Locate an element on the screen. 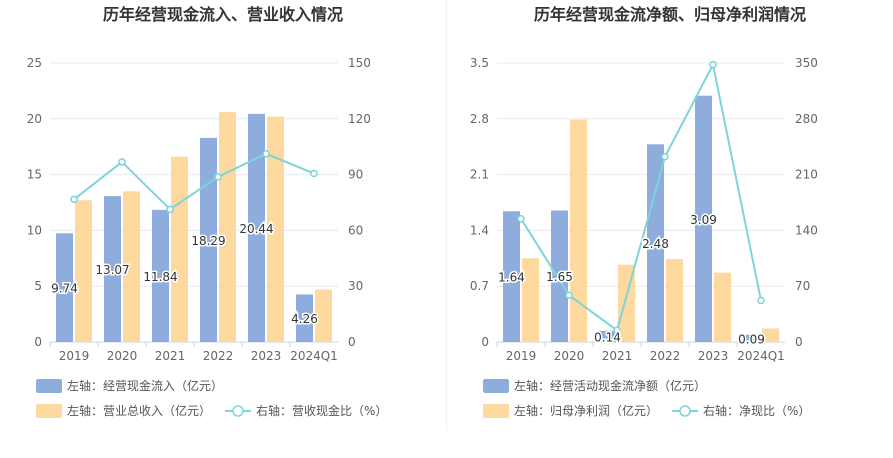 This screenshot has height=458, width=893. right-axis-tick-label: 140 is located at coordinates (806, 230).